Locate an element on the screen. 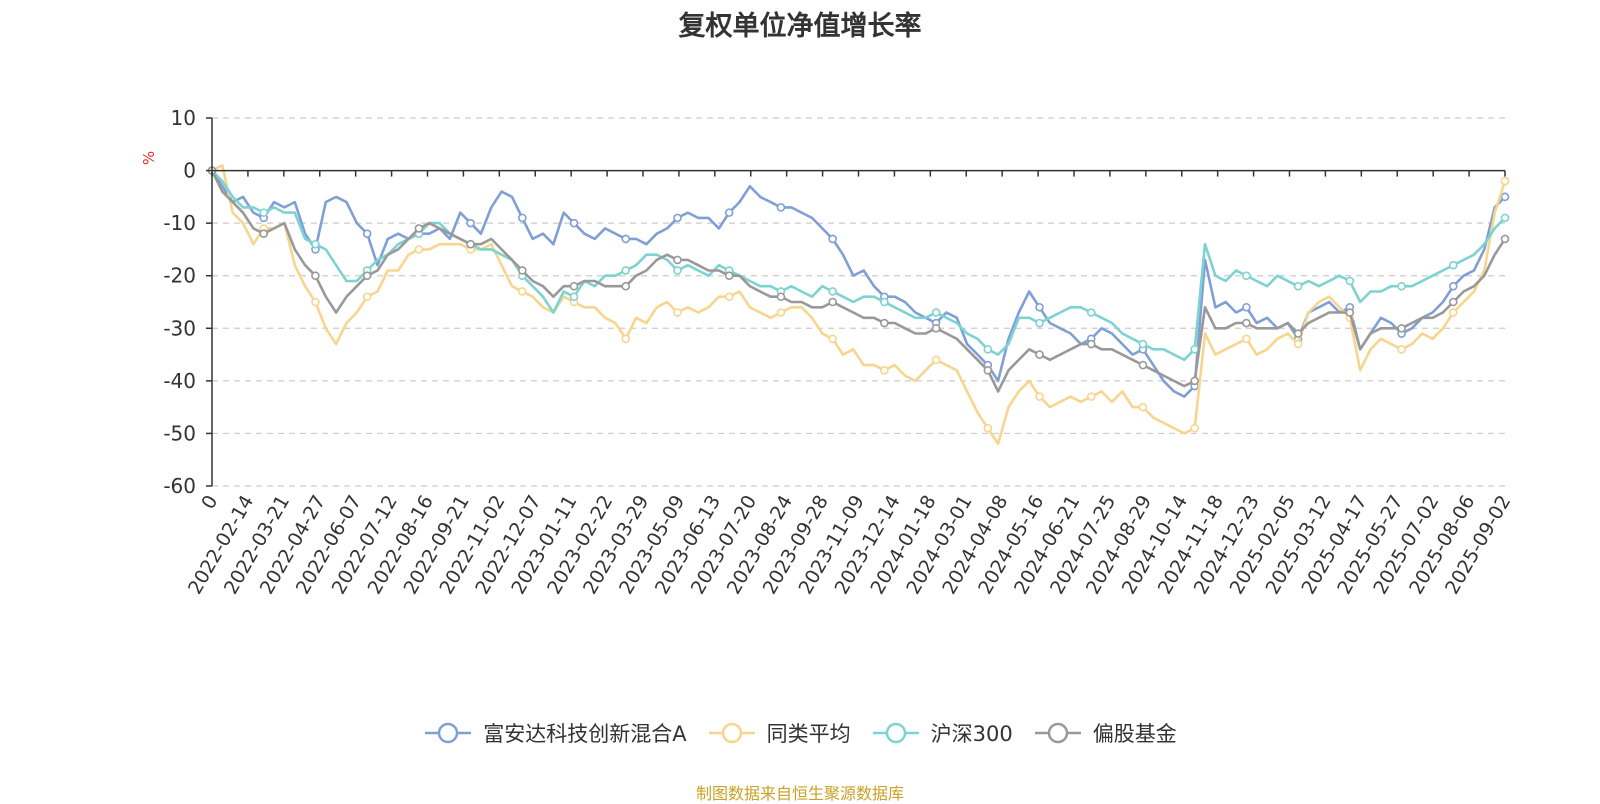 The image size is (1600, 804). y-tick-label: -20 is located at coordinates (179, 276).